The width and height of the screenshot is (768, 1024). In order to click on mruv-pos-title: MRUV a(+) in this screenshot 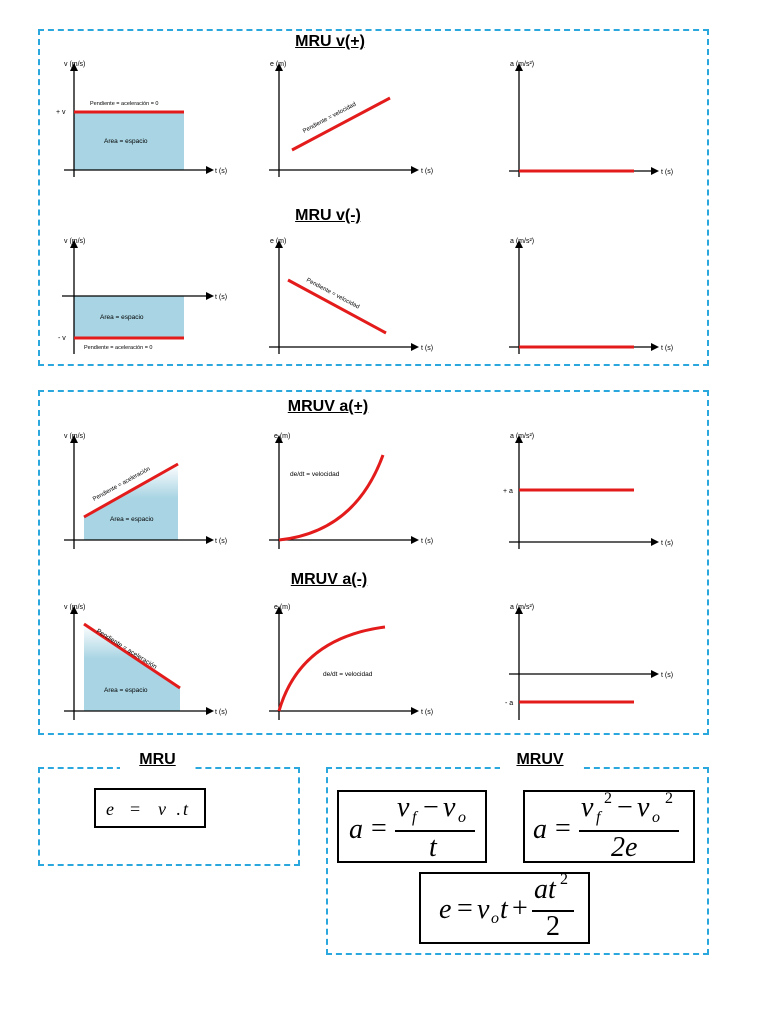, I will do `click(328, 406)`.